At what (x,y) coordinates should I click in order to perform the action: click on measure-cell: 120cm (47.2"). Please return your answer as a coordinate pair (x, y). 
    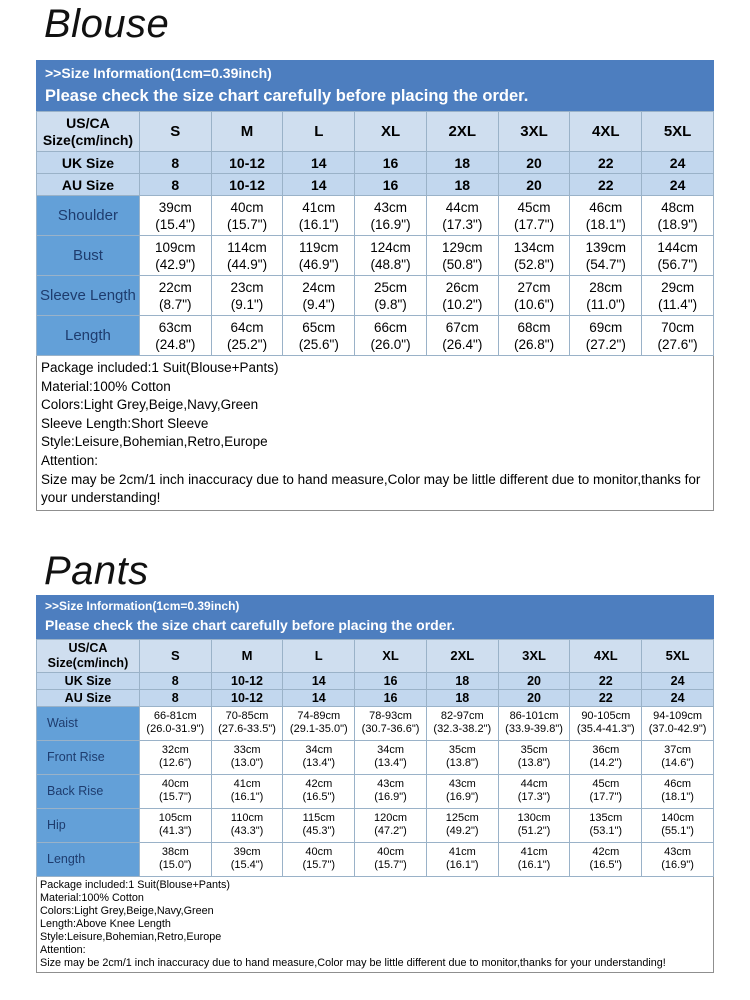
    Looking at the image, I should click on (390, 825).